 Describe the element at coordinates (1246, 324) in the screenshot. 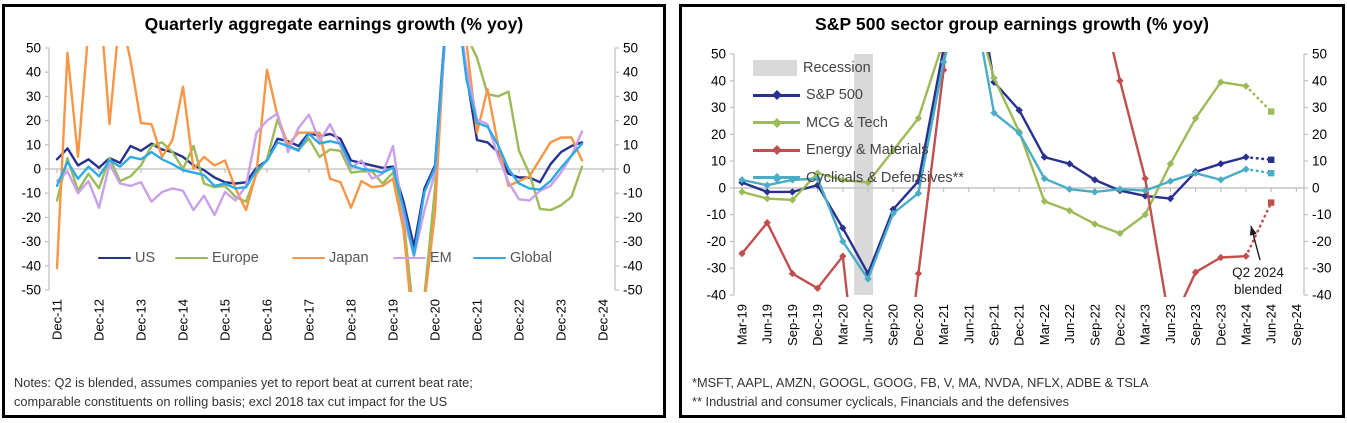

I see `svg-text: Mar-24` at that location.